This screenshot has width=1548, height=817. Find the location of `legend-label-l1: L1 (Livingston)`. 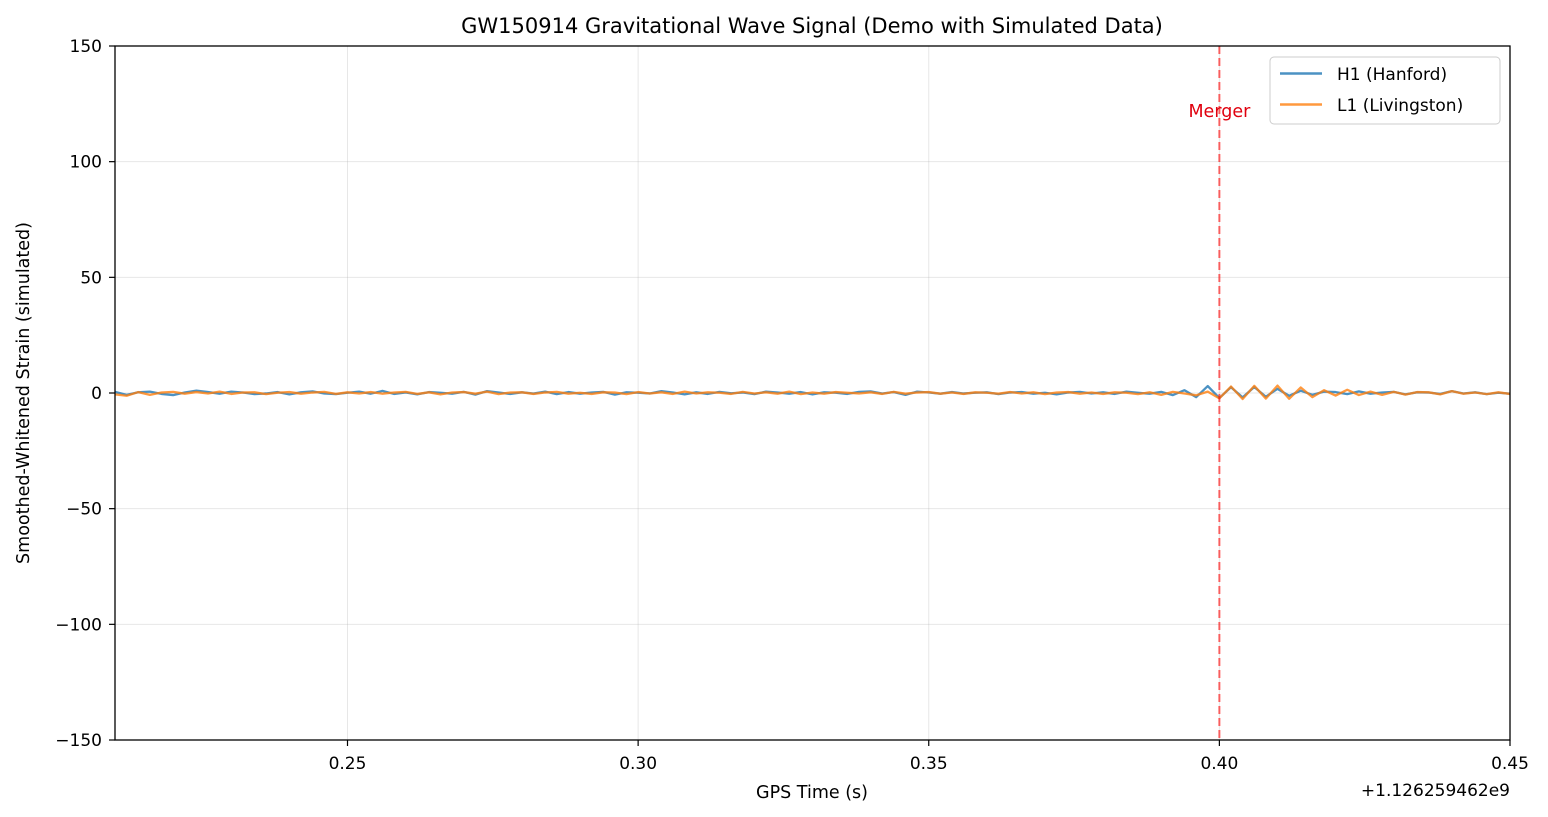

legend-label-l1: L1 (Livingston) is located at coordinates (1400, 106).